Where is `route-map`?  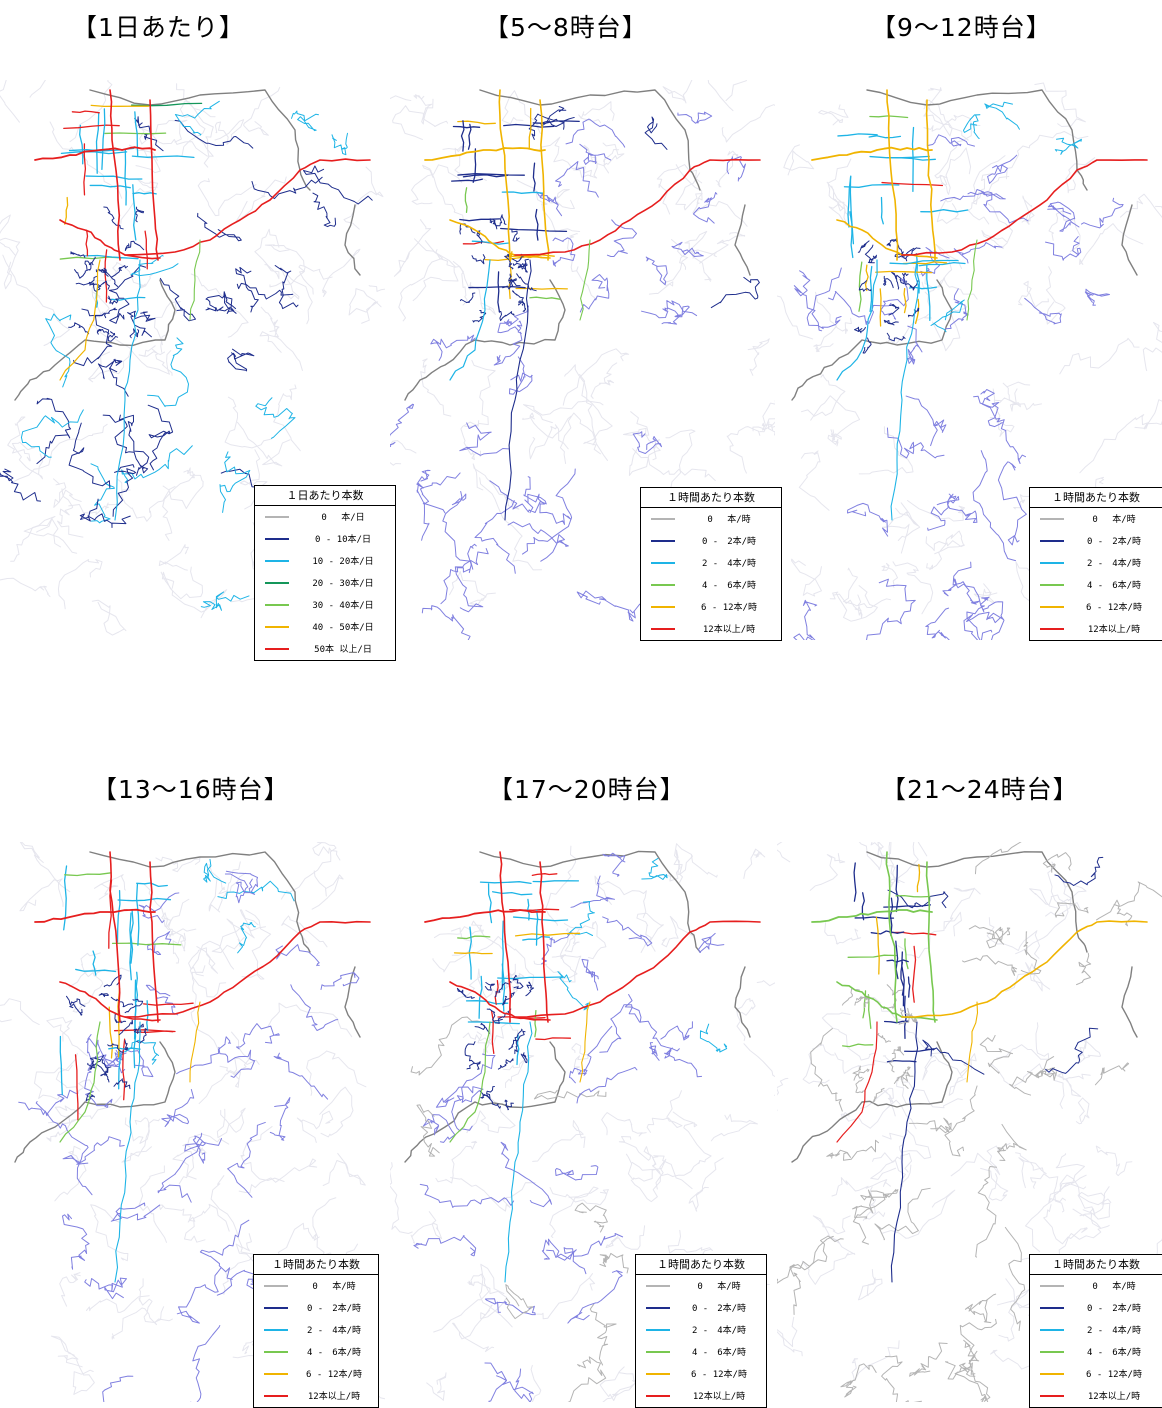
route-map is located at coordinates (582, 1122).